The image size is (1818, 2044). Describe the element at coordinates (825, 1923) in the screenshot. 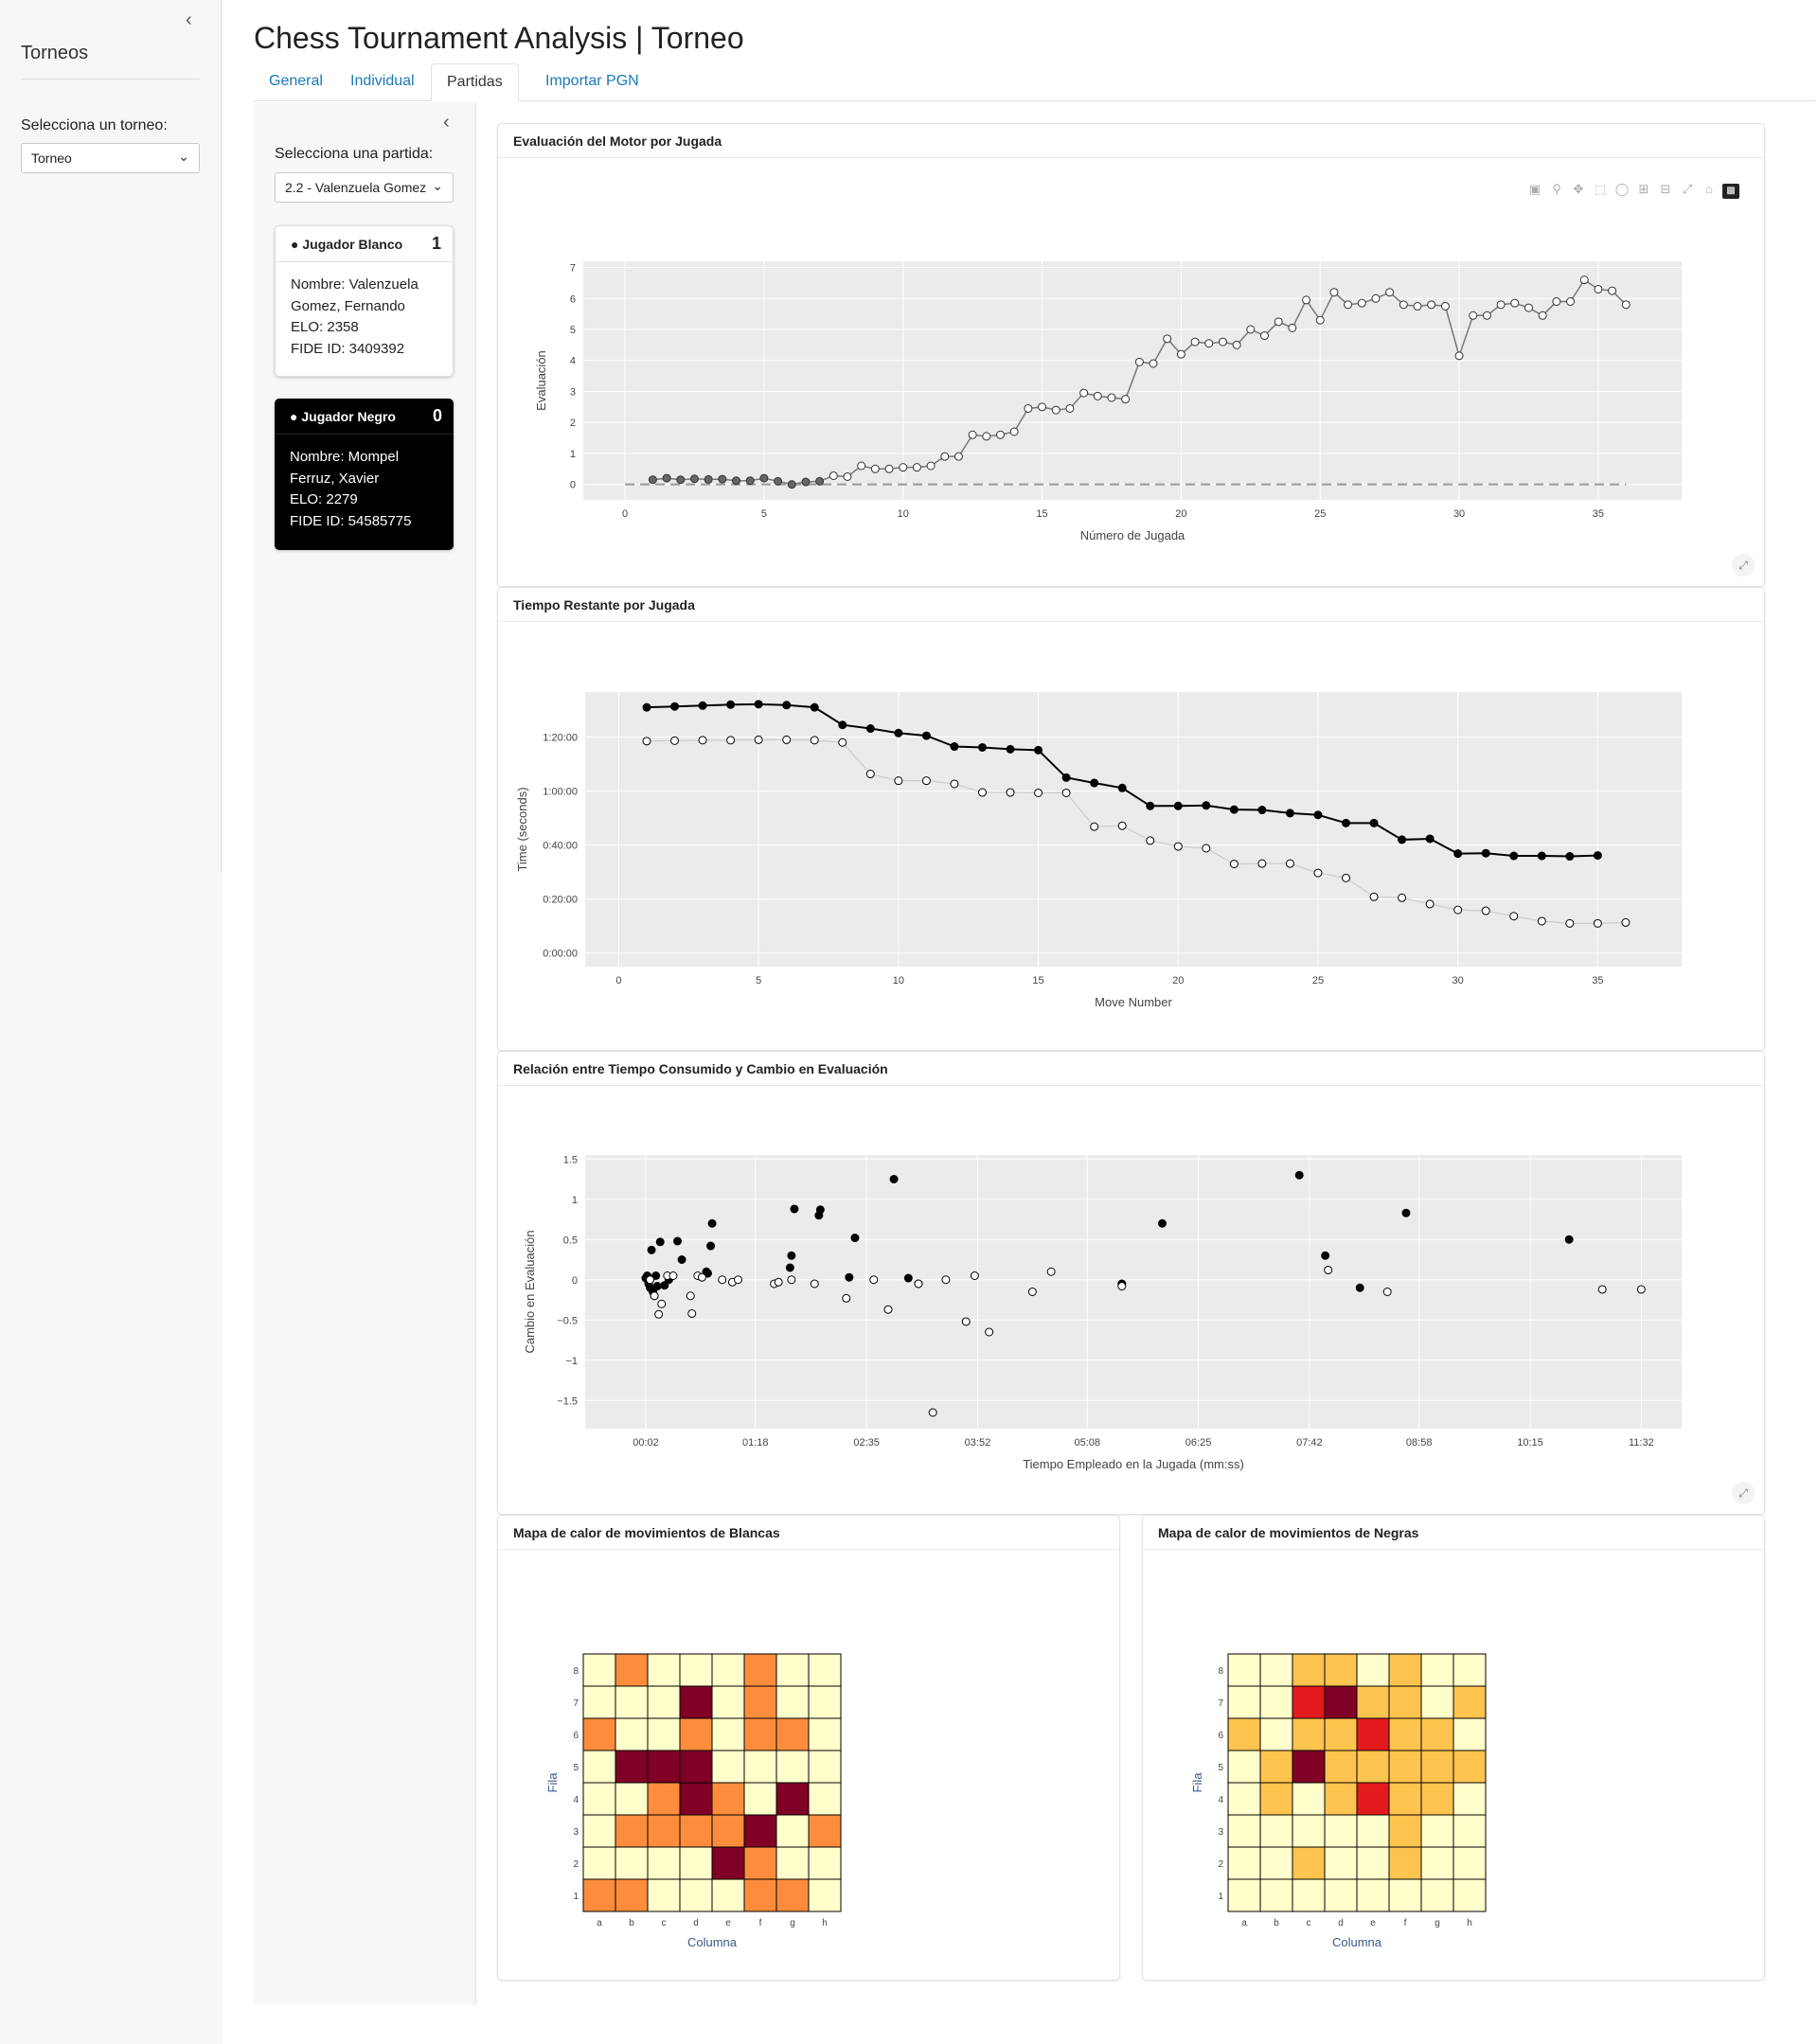

I see `heatmap-x-tick-label: h` at that location.